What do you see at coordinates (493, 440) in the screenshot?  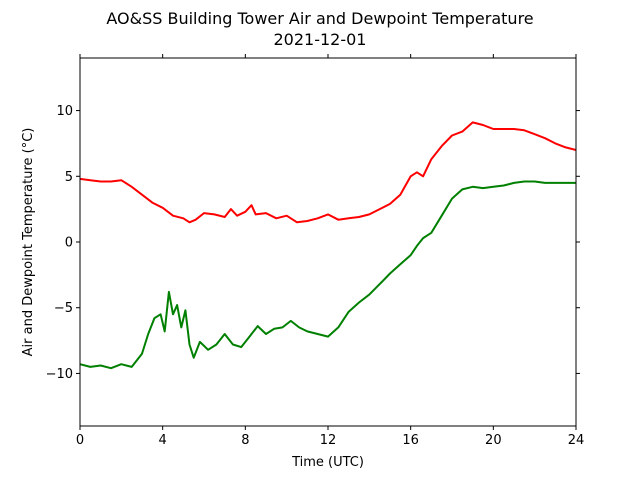 I see `x-tick-label: 20` at bounding box center [493, 440].